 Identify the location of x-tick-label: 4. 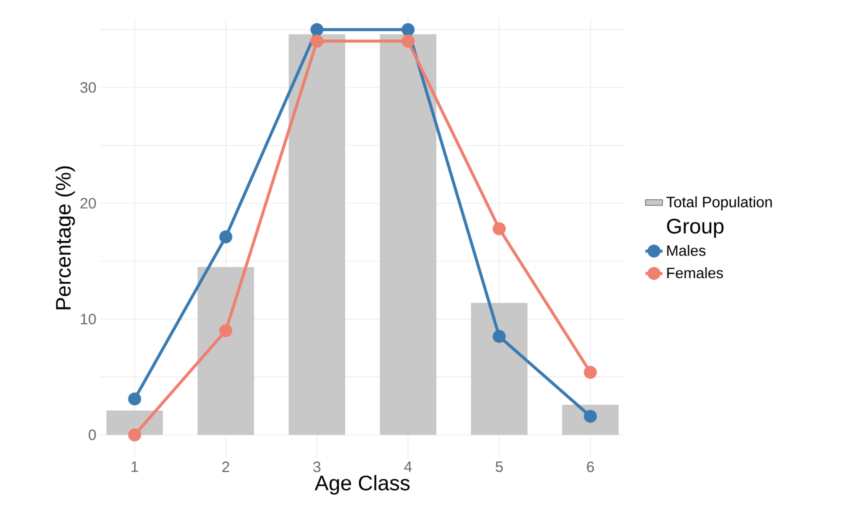
(408, 467).